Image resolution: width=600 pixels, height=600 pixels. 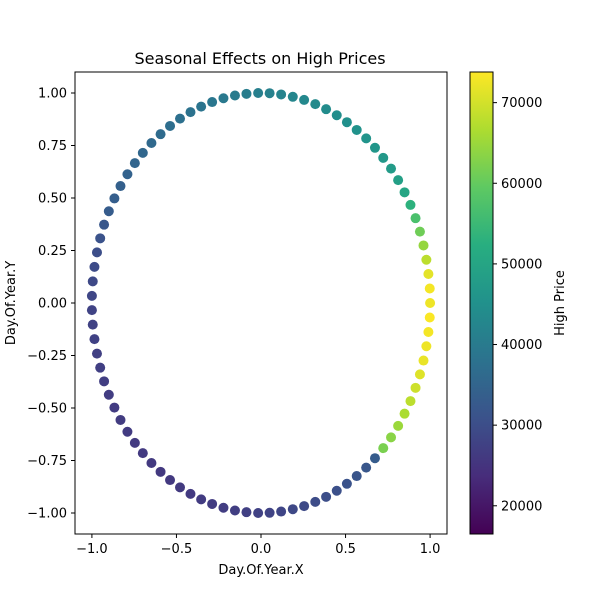 What do you see at coordinates (481, 303) in the screenshot?
I see `colorbar-gradient` at bounding box center [481, 303].